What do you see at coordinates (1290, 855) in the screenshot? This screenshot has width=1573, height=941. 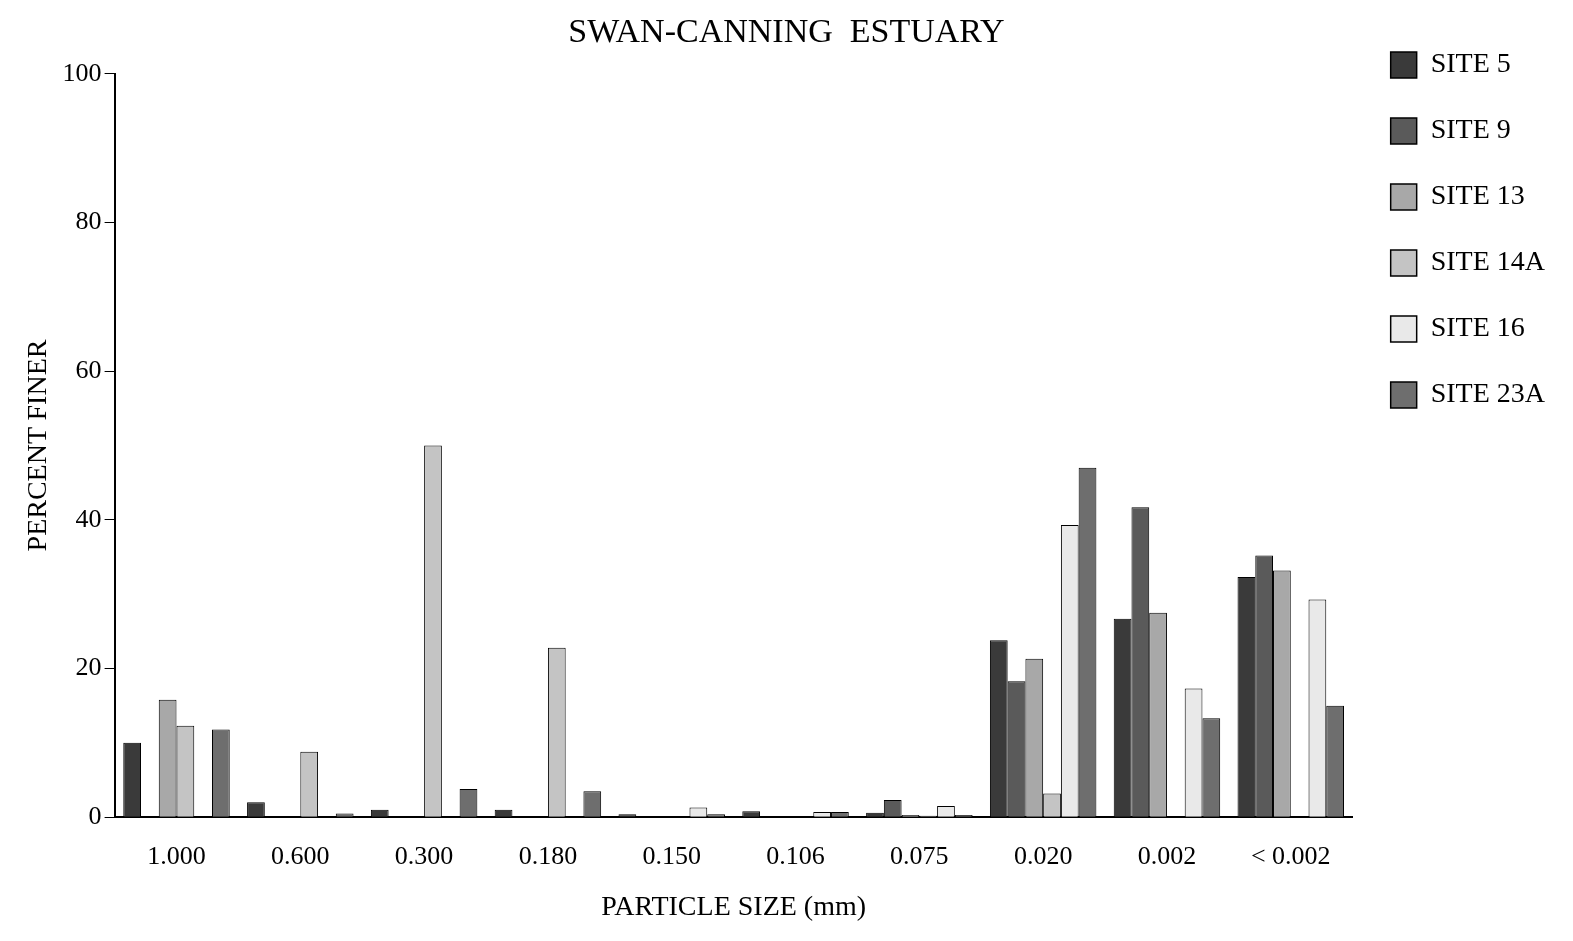 I see `x-tick-label: < 0.002` at bounding box center [1290, 855].